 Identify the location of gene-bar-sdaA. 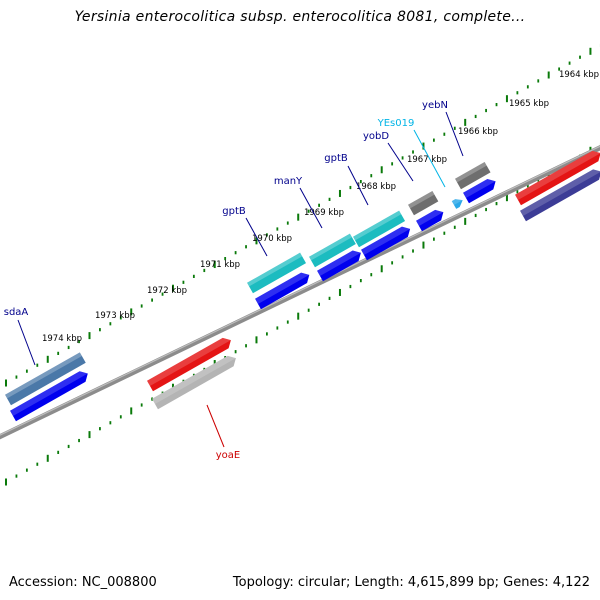
(45, 379).